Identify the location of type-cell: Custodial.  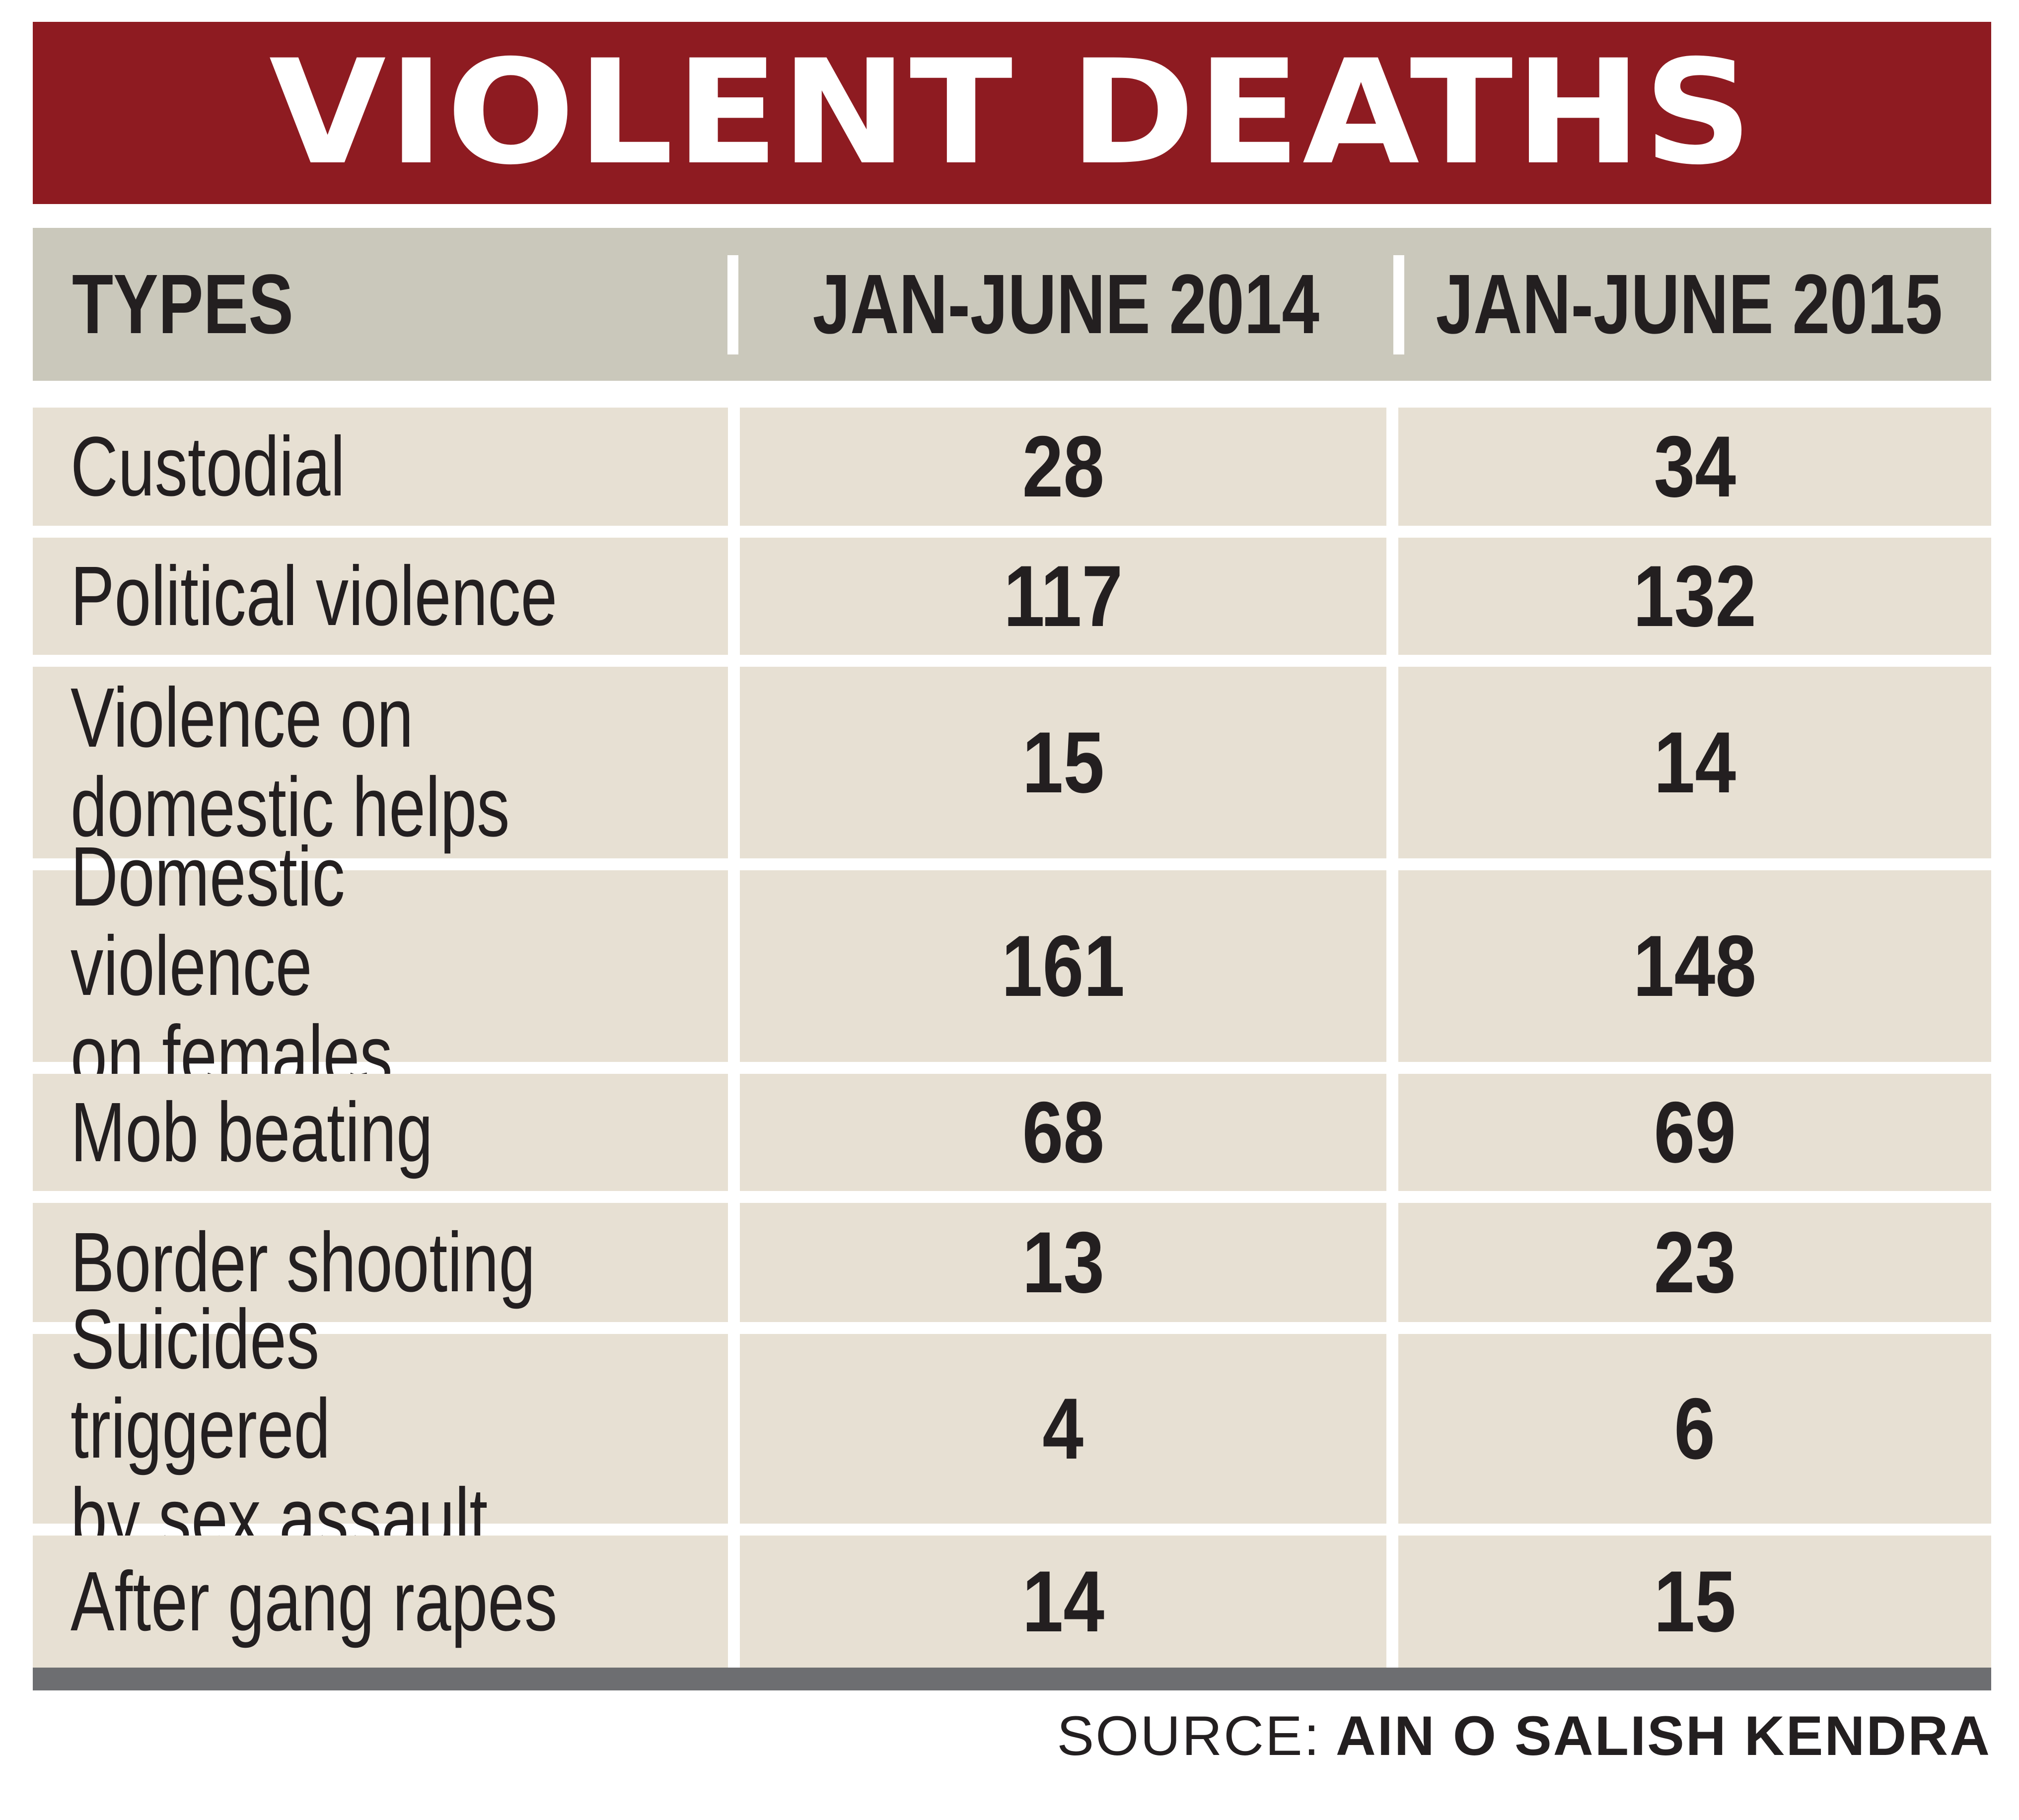
(380, 467).